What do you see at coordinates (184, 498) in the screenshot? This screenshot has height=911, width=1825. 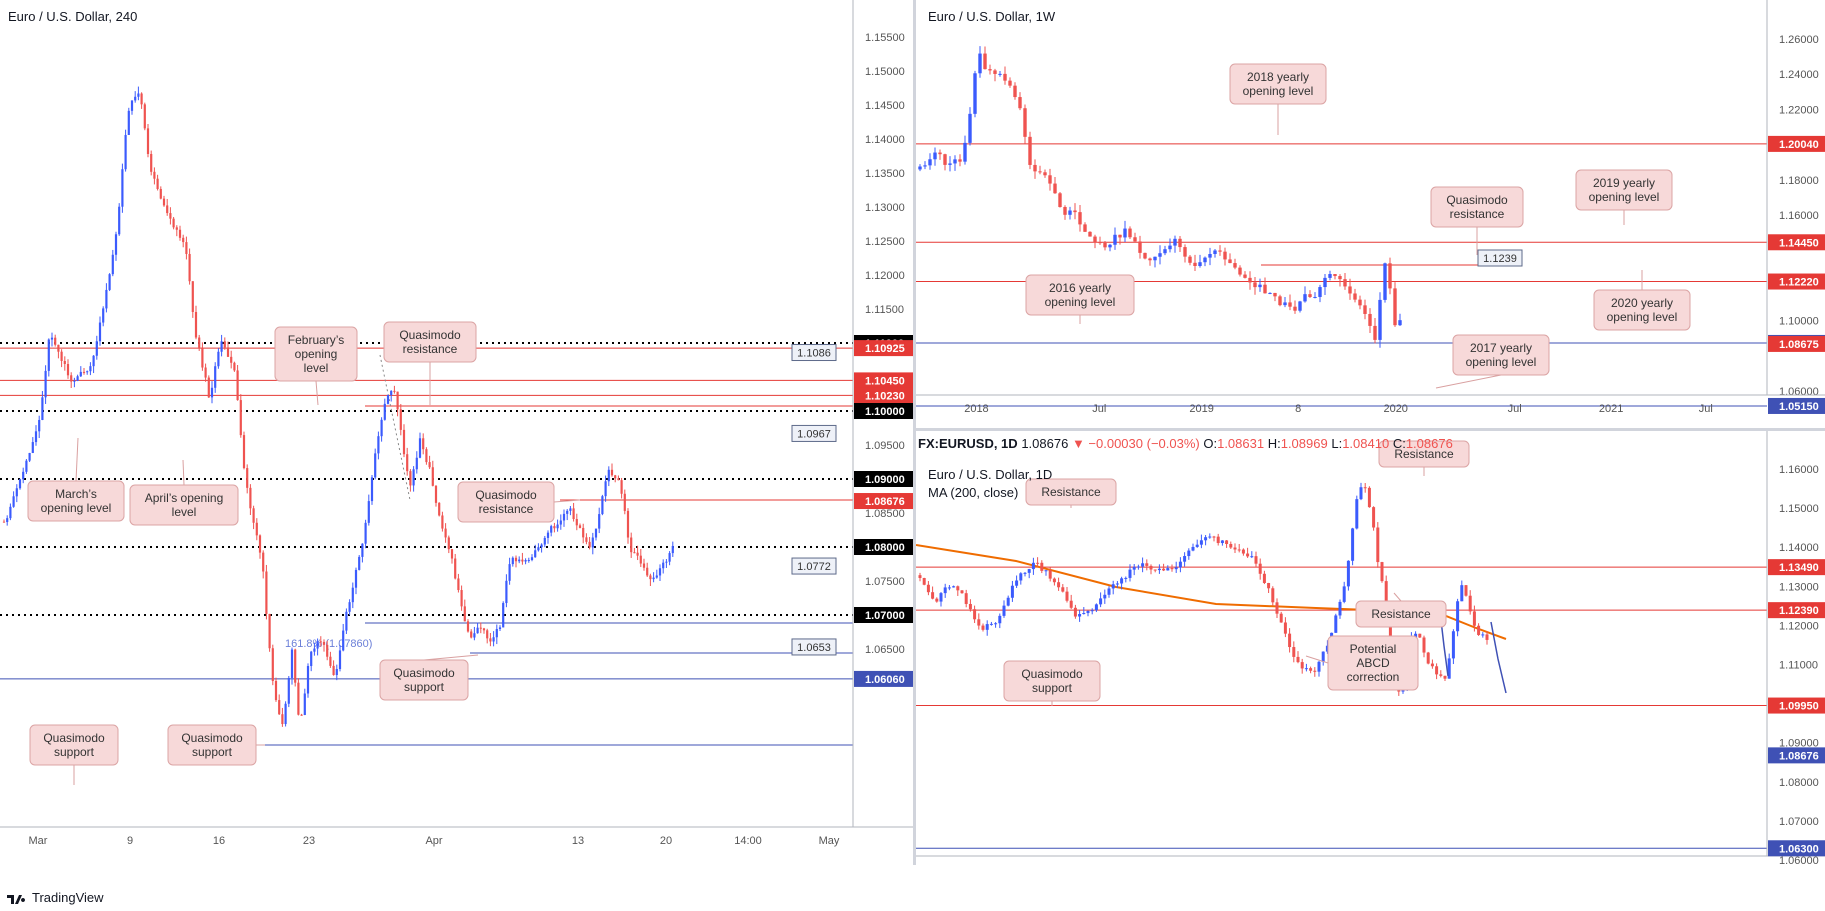 I see `callout-text: April’s opening` at bounding box center [184, 498].